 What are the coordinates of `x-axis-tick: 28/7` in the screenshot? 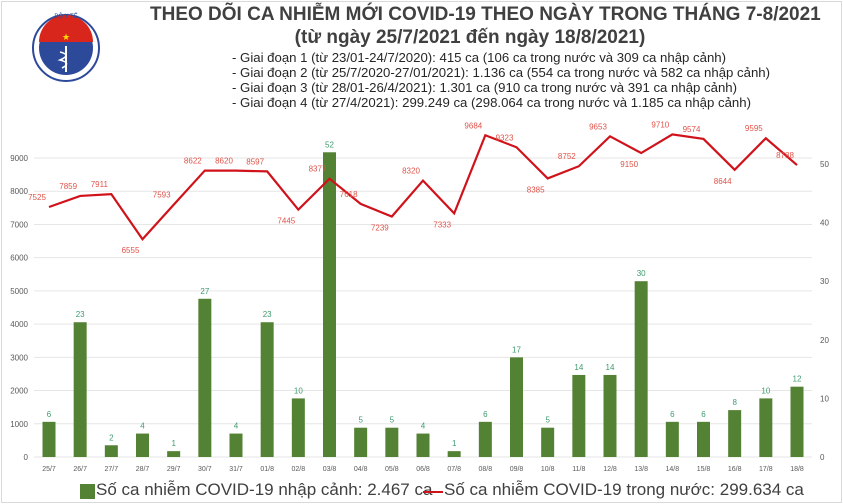 It's located at (143, 469).